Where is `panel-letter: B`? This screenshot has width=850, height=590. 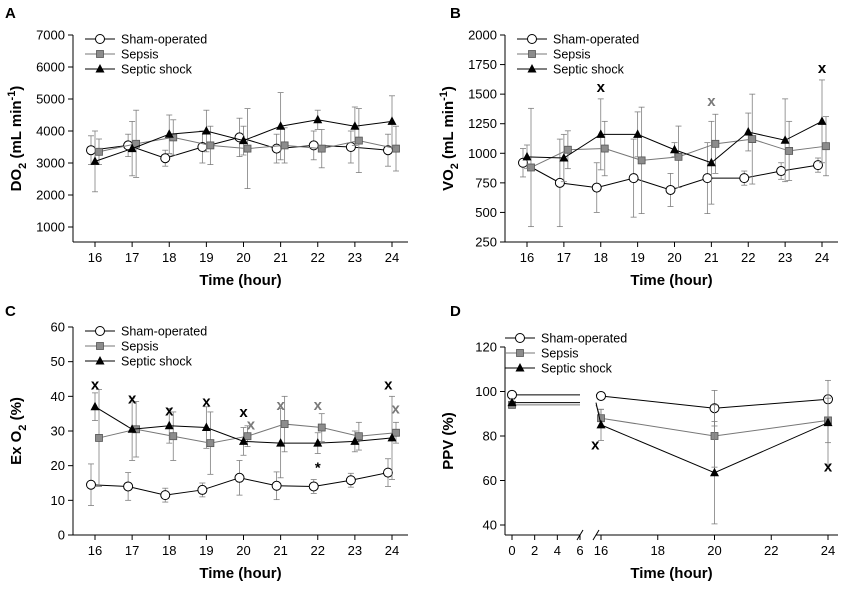 panel-letter: B is located at coordinates (455, 13).